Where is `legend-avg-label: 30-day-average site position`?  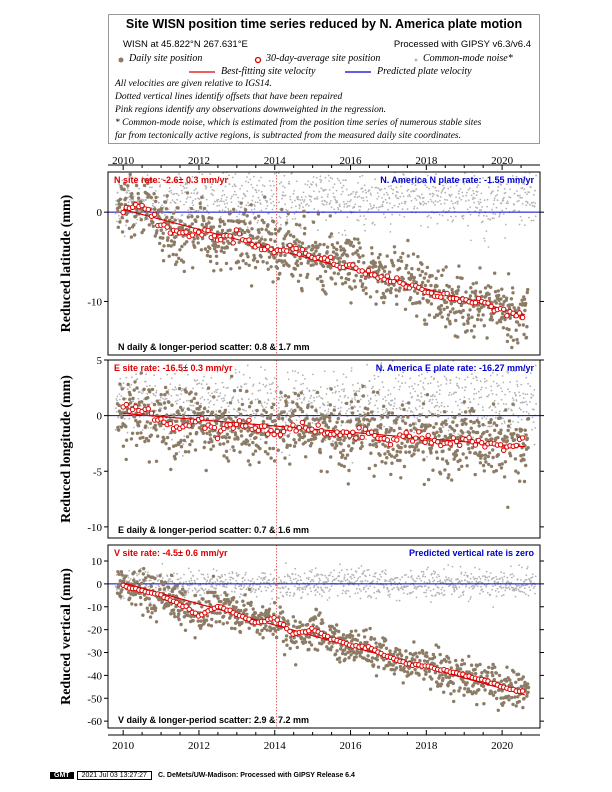 legend-avg-label: 30-day-average site position is located at coordinates (323, 58).